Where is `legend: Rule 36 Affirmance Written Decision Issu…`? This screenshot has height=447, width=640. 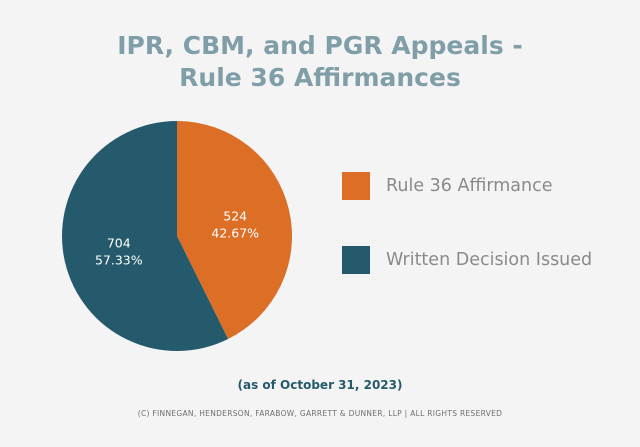
legend: Rule 36 Affirmance Written Decision Issu… is located at coordinates (467, 244).